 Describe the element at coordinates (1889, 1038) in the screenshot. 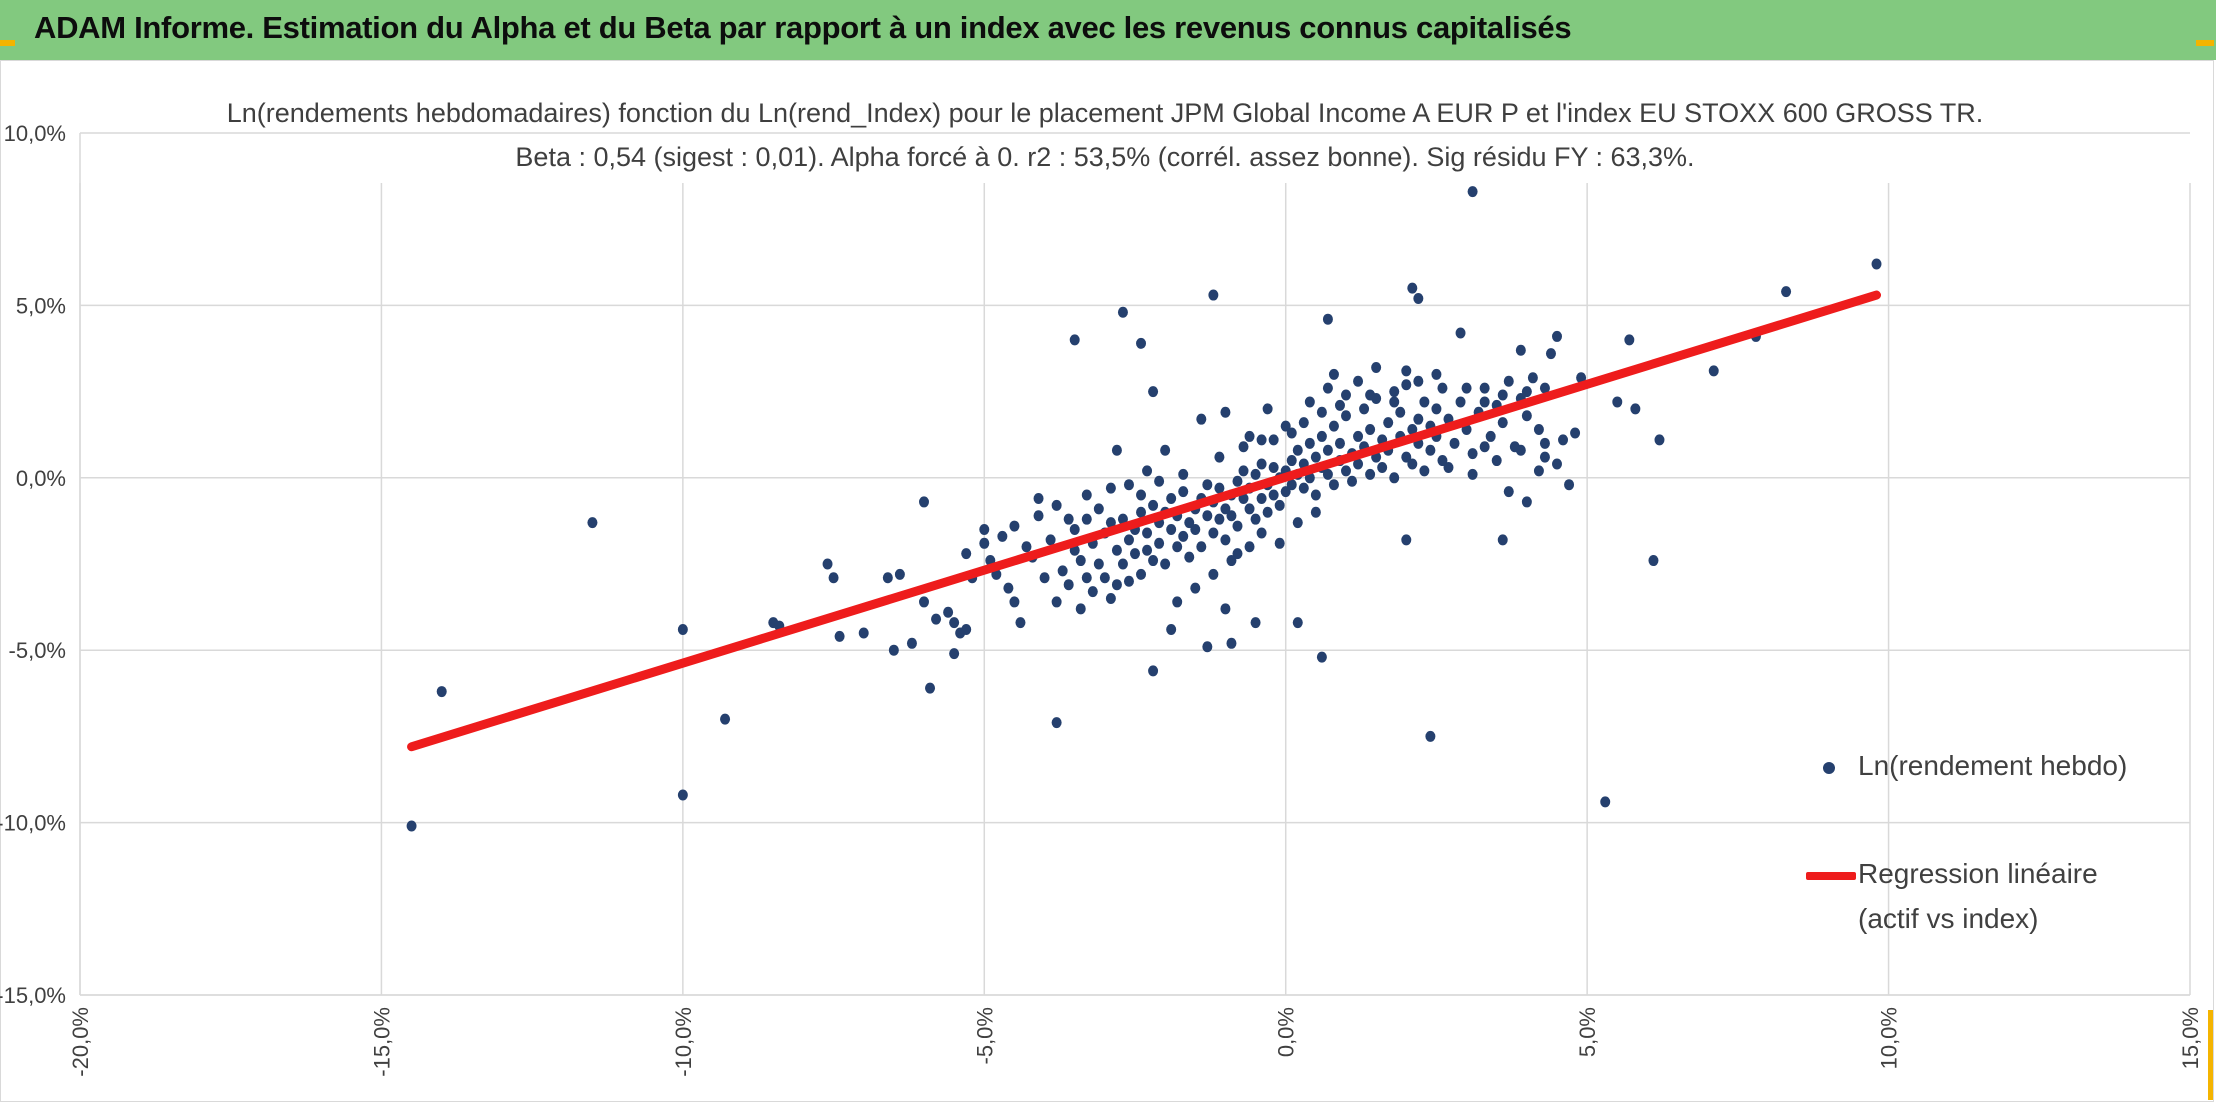

I see `x-tick-label: 10,0%` at that location.